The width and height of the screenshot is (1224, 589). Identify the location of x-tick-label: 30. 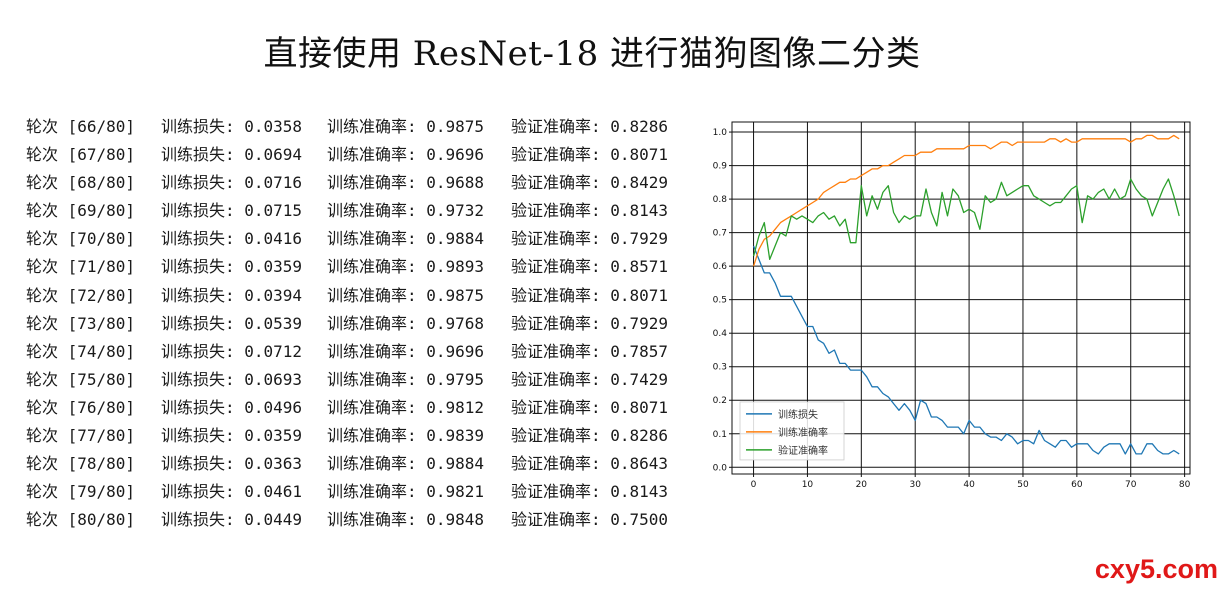
(915, 485).